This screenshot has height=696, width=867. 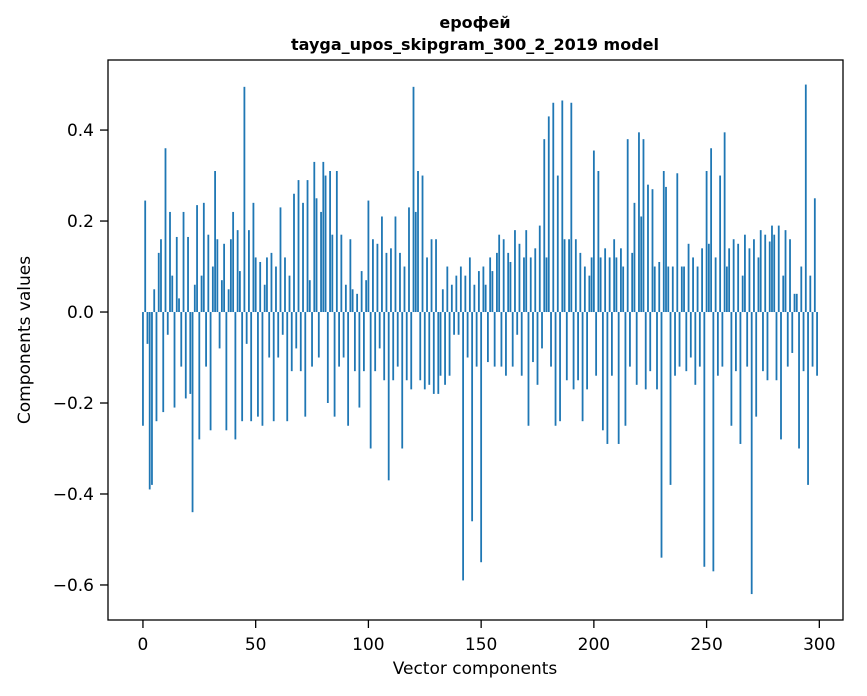 What do you see at coordinates (256, 645) in the screenshot?
I see `x-tick-label: 50` at bounding box center [256, 645].